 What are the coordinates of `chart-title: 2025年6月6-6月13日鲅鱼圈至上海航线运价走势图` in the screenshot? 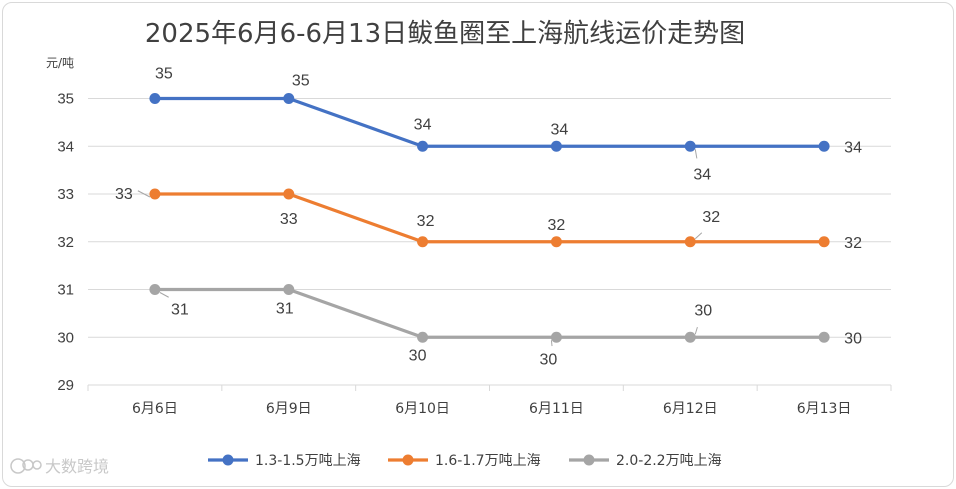 It's located at (445, 34).